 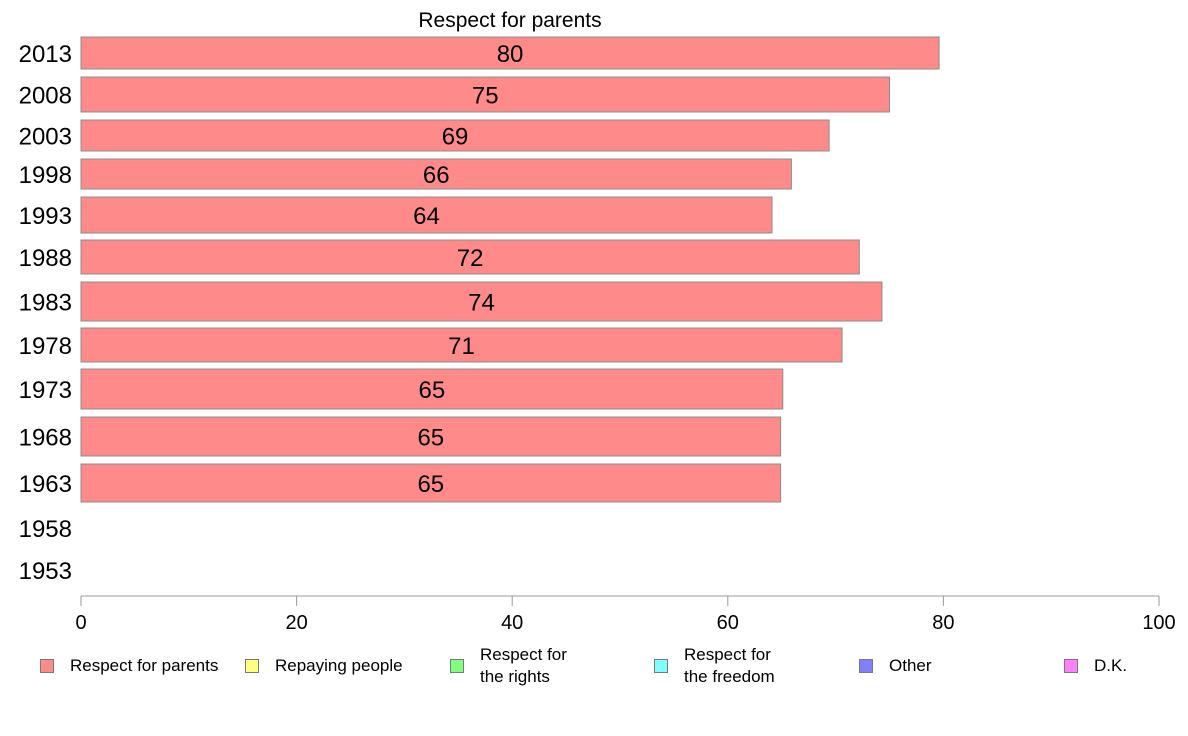 I want to click on legend-item-other: Other, so click(x=895, y=666).